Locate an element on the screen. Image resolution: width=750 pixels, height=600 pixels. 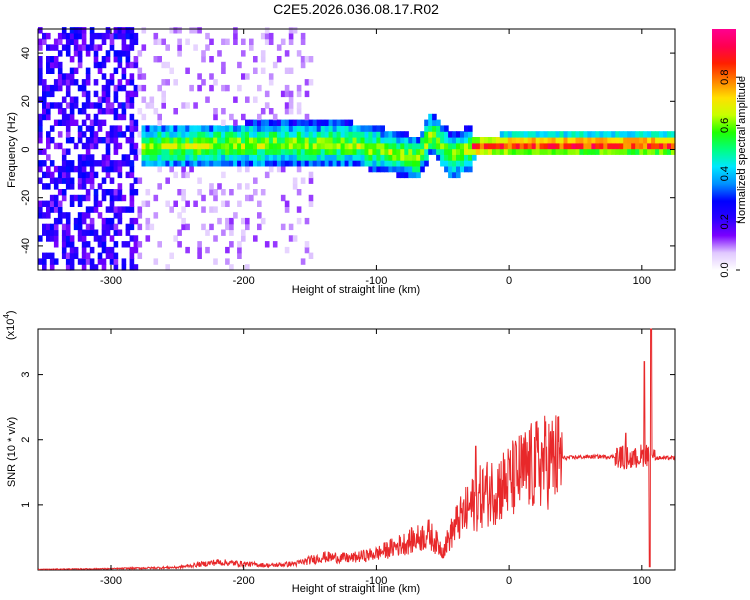
x-tick-label: -100 is located at coordinates (376, 281).